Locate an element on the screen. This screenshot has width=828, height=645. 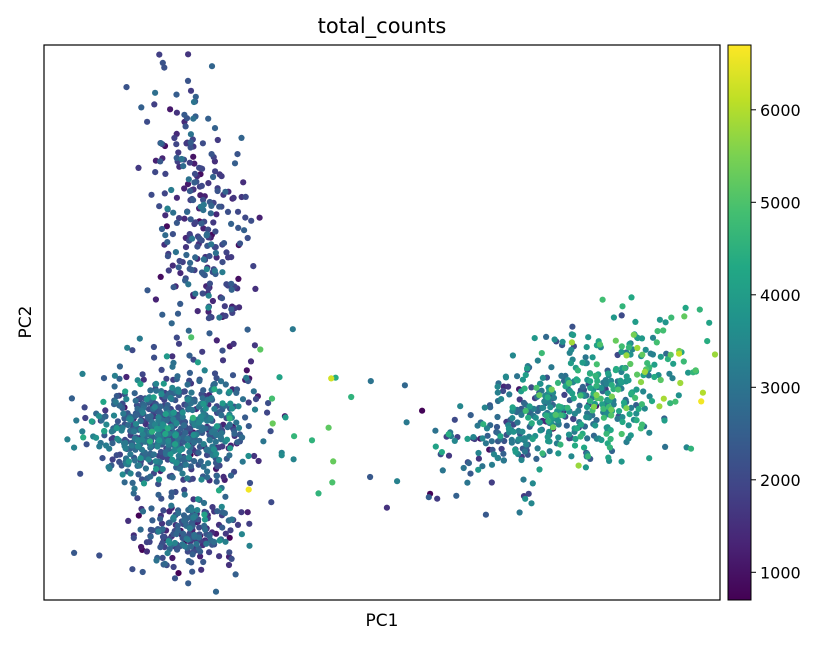
colorbar is located at coordinates (739, 322).